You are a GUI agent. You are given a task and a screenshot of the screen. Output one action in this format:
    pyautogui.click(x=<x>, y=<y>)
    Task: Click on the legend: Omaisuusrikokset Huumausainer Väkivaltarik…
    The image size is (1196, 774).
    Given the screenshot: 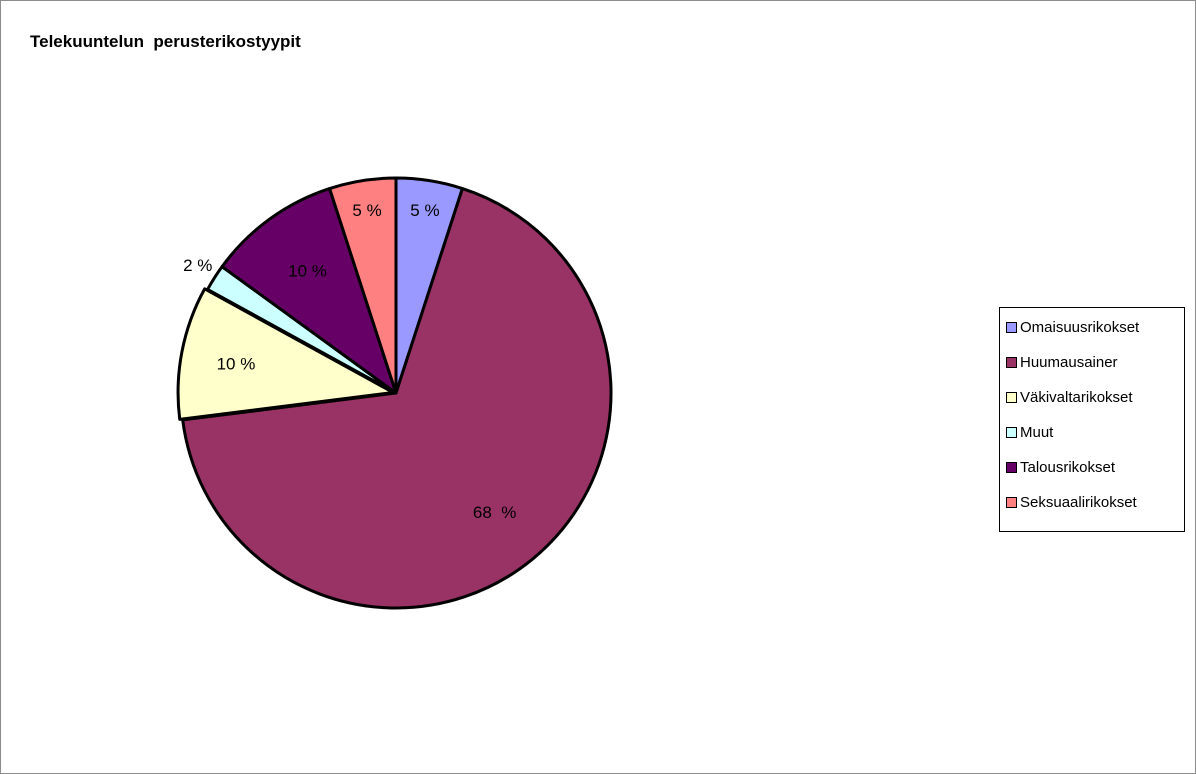 What is the action you would take?
    pyautogui.click(x=1092, y=419)
    